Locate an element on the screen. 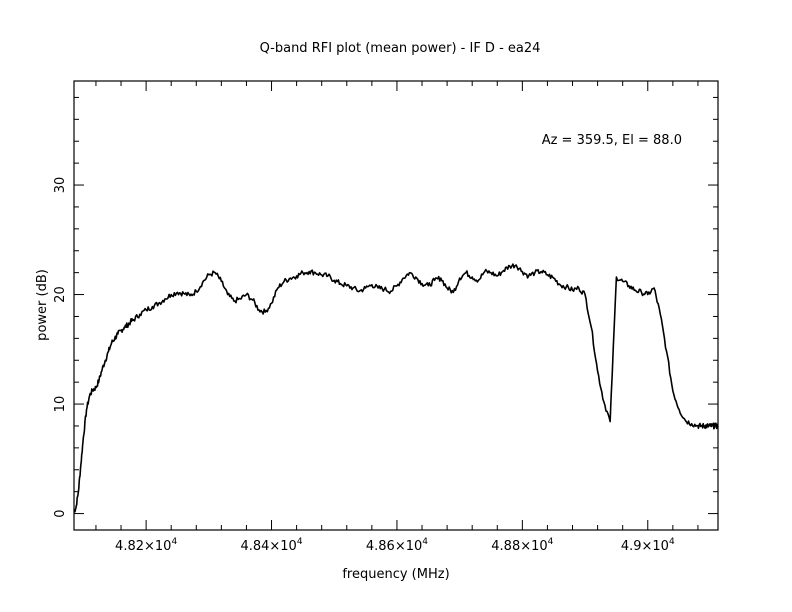 This screenshot has width=792, height=612. y-tick-label: 20 is located at coordinates (60, 294).